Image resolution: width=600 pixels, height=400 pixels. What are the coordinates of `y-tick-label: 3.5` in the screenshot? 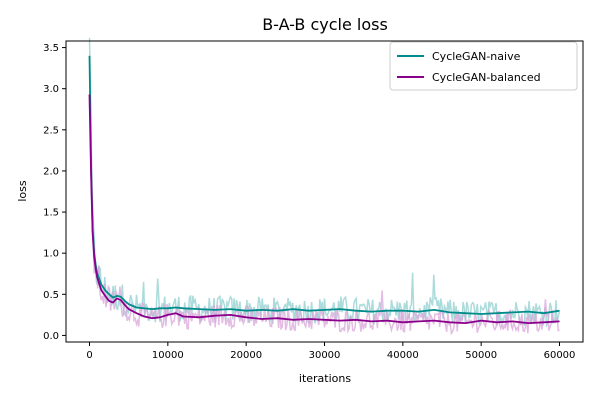 It's located at (51, 48).